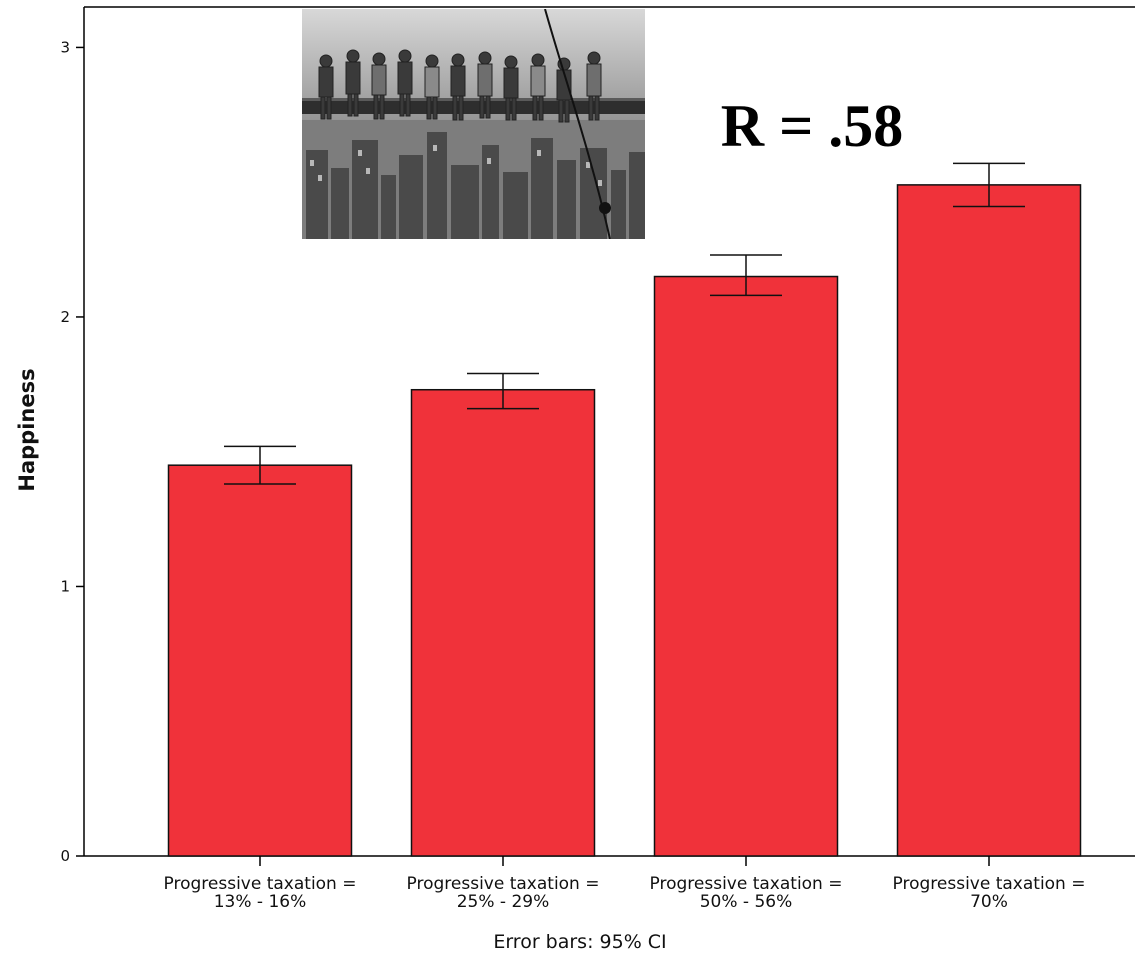 This screenshot has height=956, width=1135. Describe the element at coordinates (579, 942) in the screenshot. I see `error-bars-caption: Error bars: 95% CI` at that location.